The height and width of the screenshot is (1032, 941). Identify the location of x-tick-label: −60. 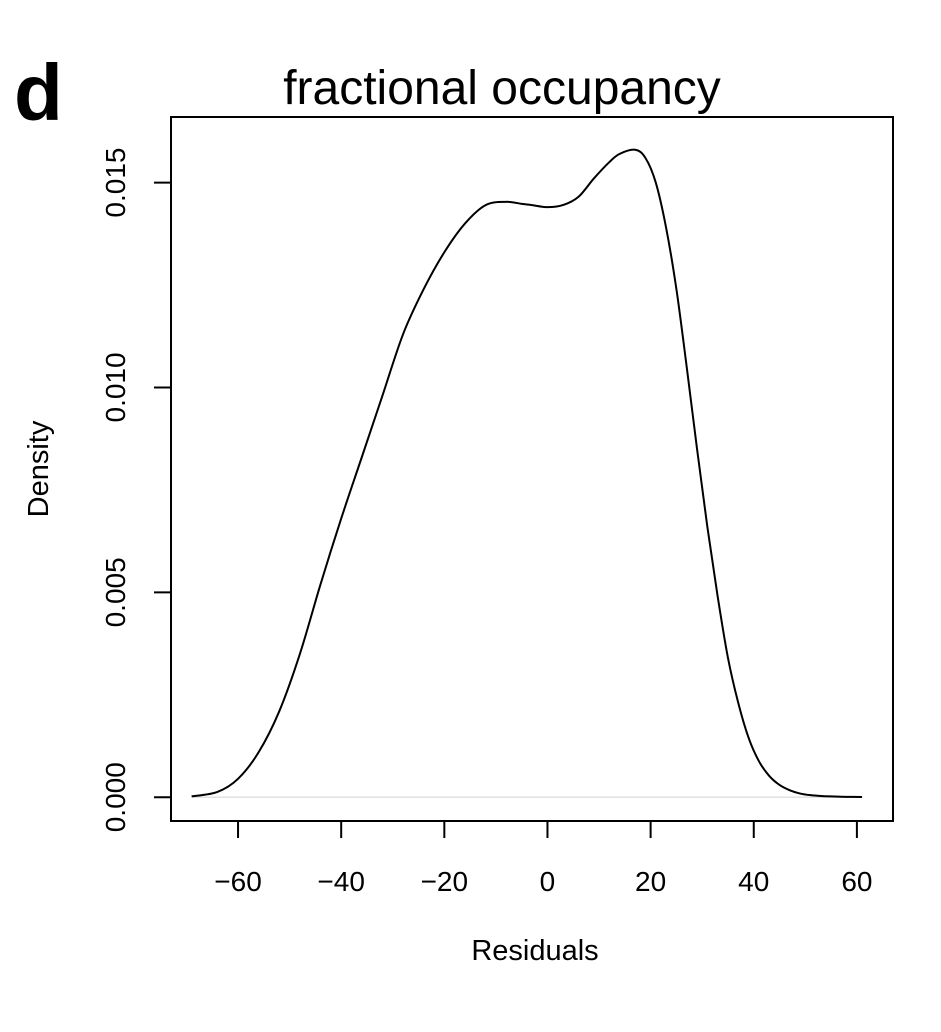
(238, 881).